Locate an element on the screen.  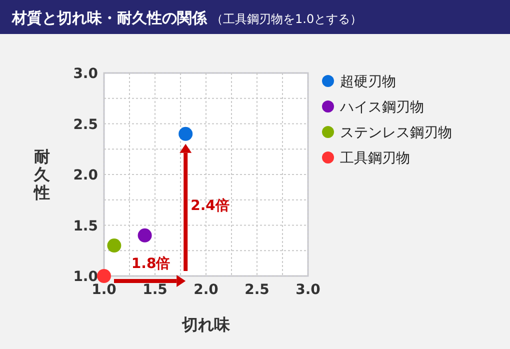
y-tick-label: 3.0 is located at coordinates (85, 74).